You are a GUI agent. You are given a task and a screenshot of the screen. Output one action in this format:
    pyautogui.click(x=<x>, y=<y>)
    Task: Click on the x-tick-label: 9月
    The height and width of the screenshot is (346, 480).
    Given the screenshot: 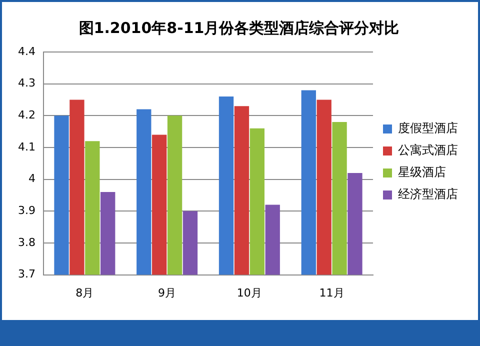 What is the action you would take?
    pyautogui.click(x=167, y=293)
    